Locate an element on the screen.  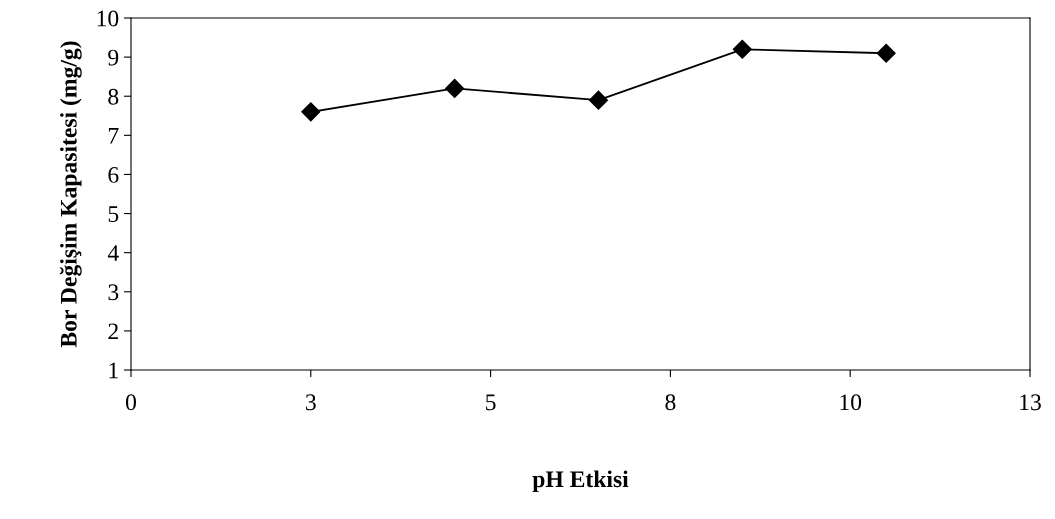
y-tick-label: 9 is located at coordinates (113, 57).